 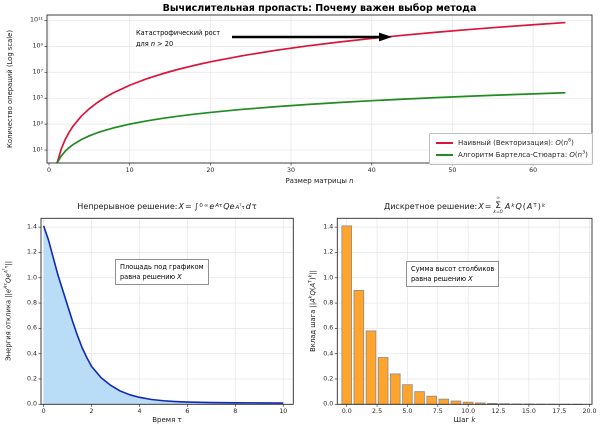 I want to click on tick-label: 12.5, so click(x=498, y=411).